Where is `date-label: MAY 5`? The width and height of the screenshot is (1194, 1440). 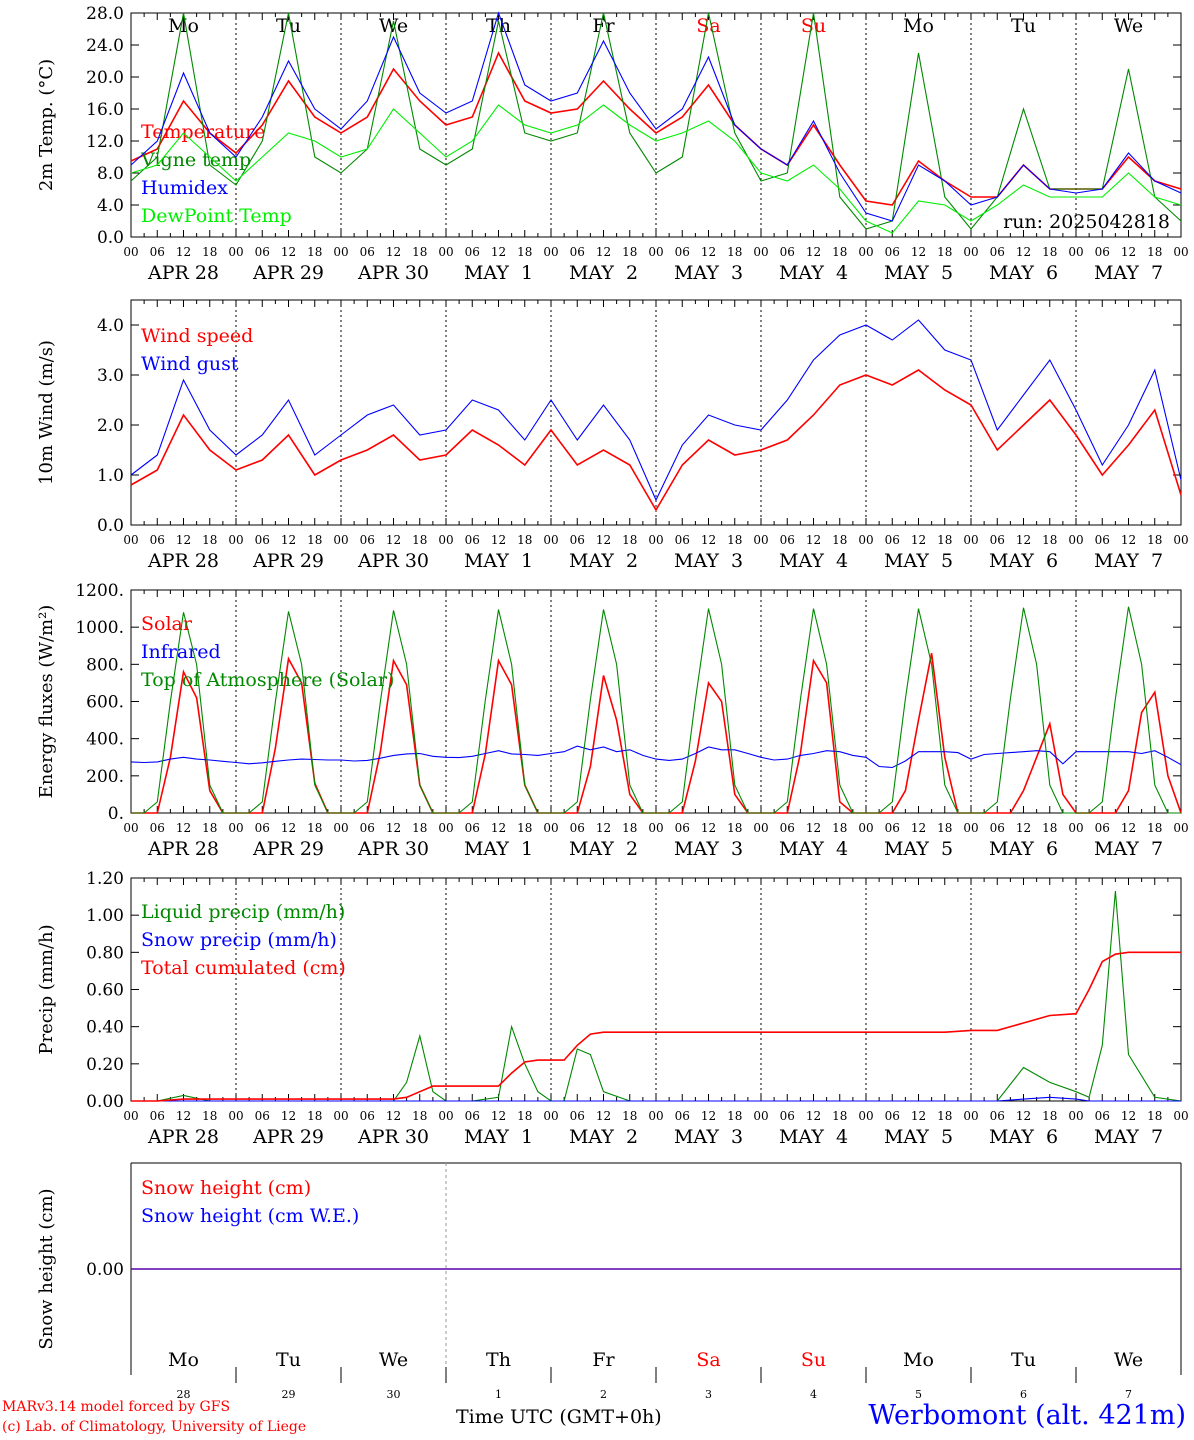 date-label: MAY 5 is located at coordinates (918, 273).